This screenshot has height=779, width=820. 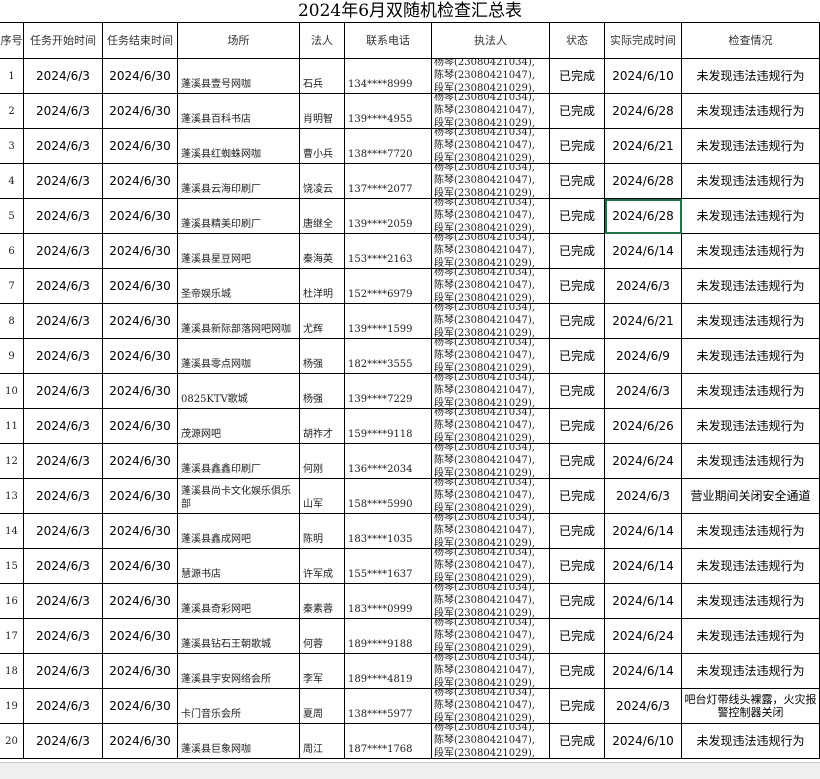 I want to click on cell: 136****2034, so click(x=388, y=461).